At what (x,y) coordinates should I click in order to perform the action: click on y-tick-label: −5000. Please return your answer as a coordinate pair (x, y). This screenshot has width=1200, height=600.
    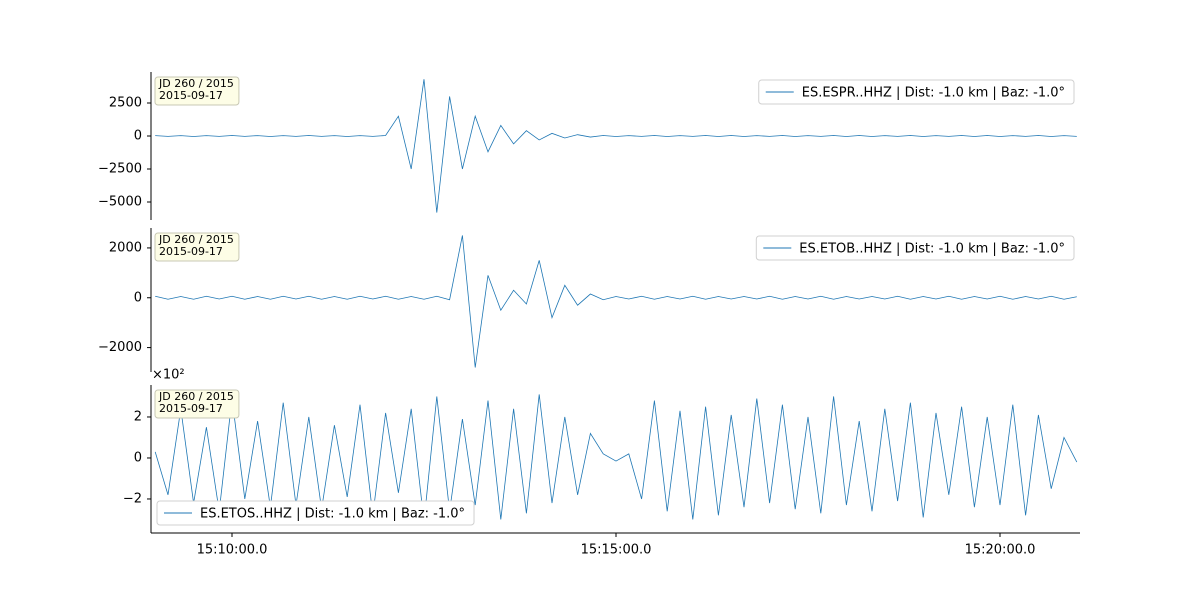
    Looking at the image, I should click on (120, 201).